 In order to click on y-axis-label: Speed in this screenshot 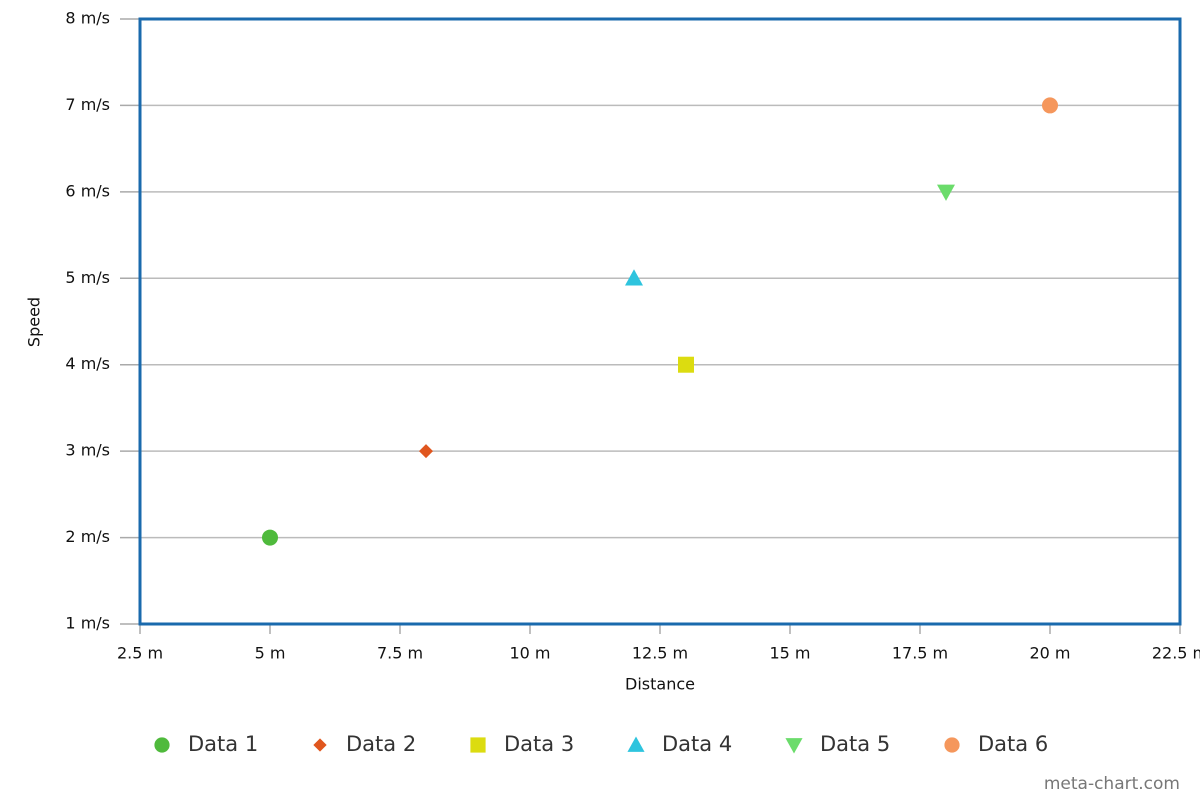, I will do `click(34, 322)`.